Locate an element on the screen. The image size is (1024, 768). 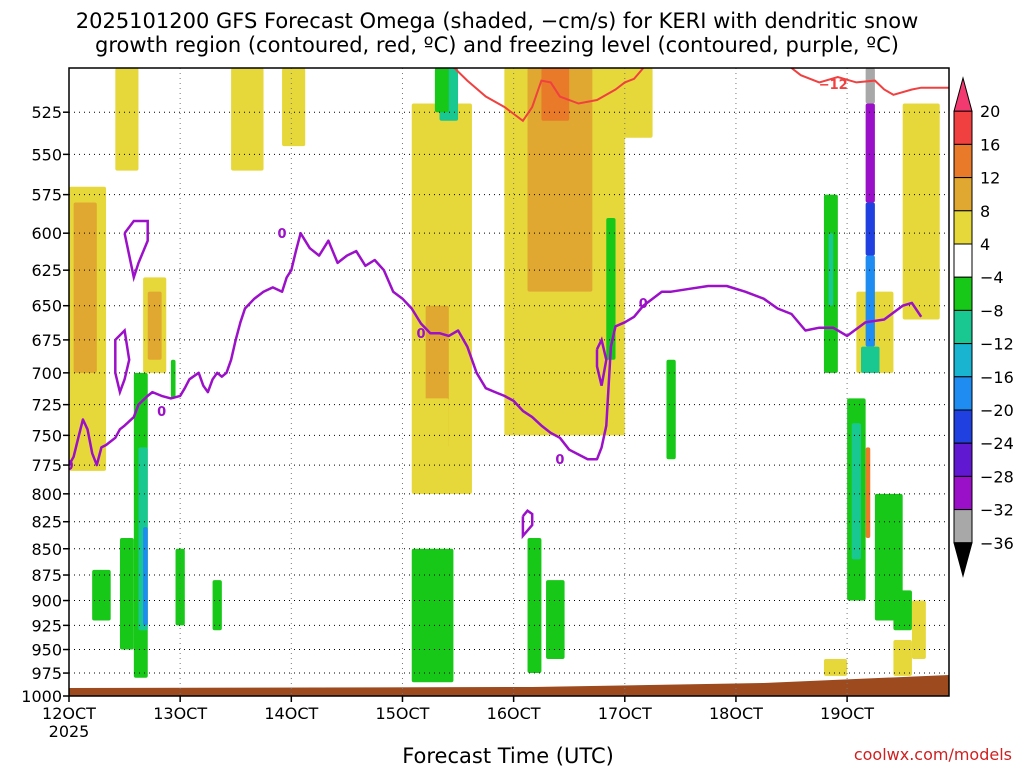
y-tick-label-550: 550 is located at coordinates (46, 154).